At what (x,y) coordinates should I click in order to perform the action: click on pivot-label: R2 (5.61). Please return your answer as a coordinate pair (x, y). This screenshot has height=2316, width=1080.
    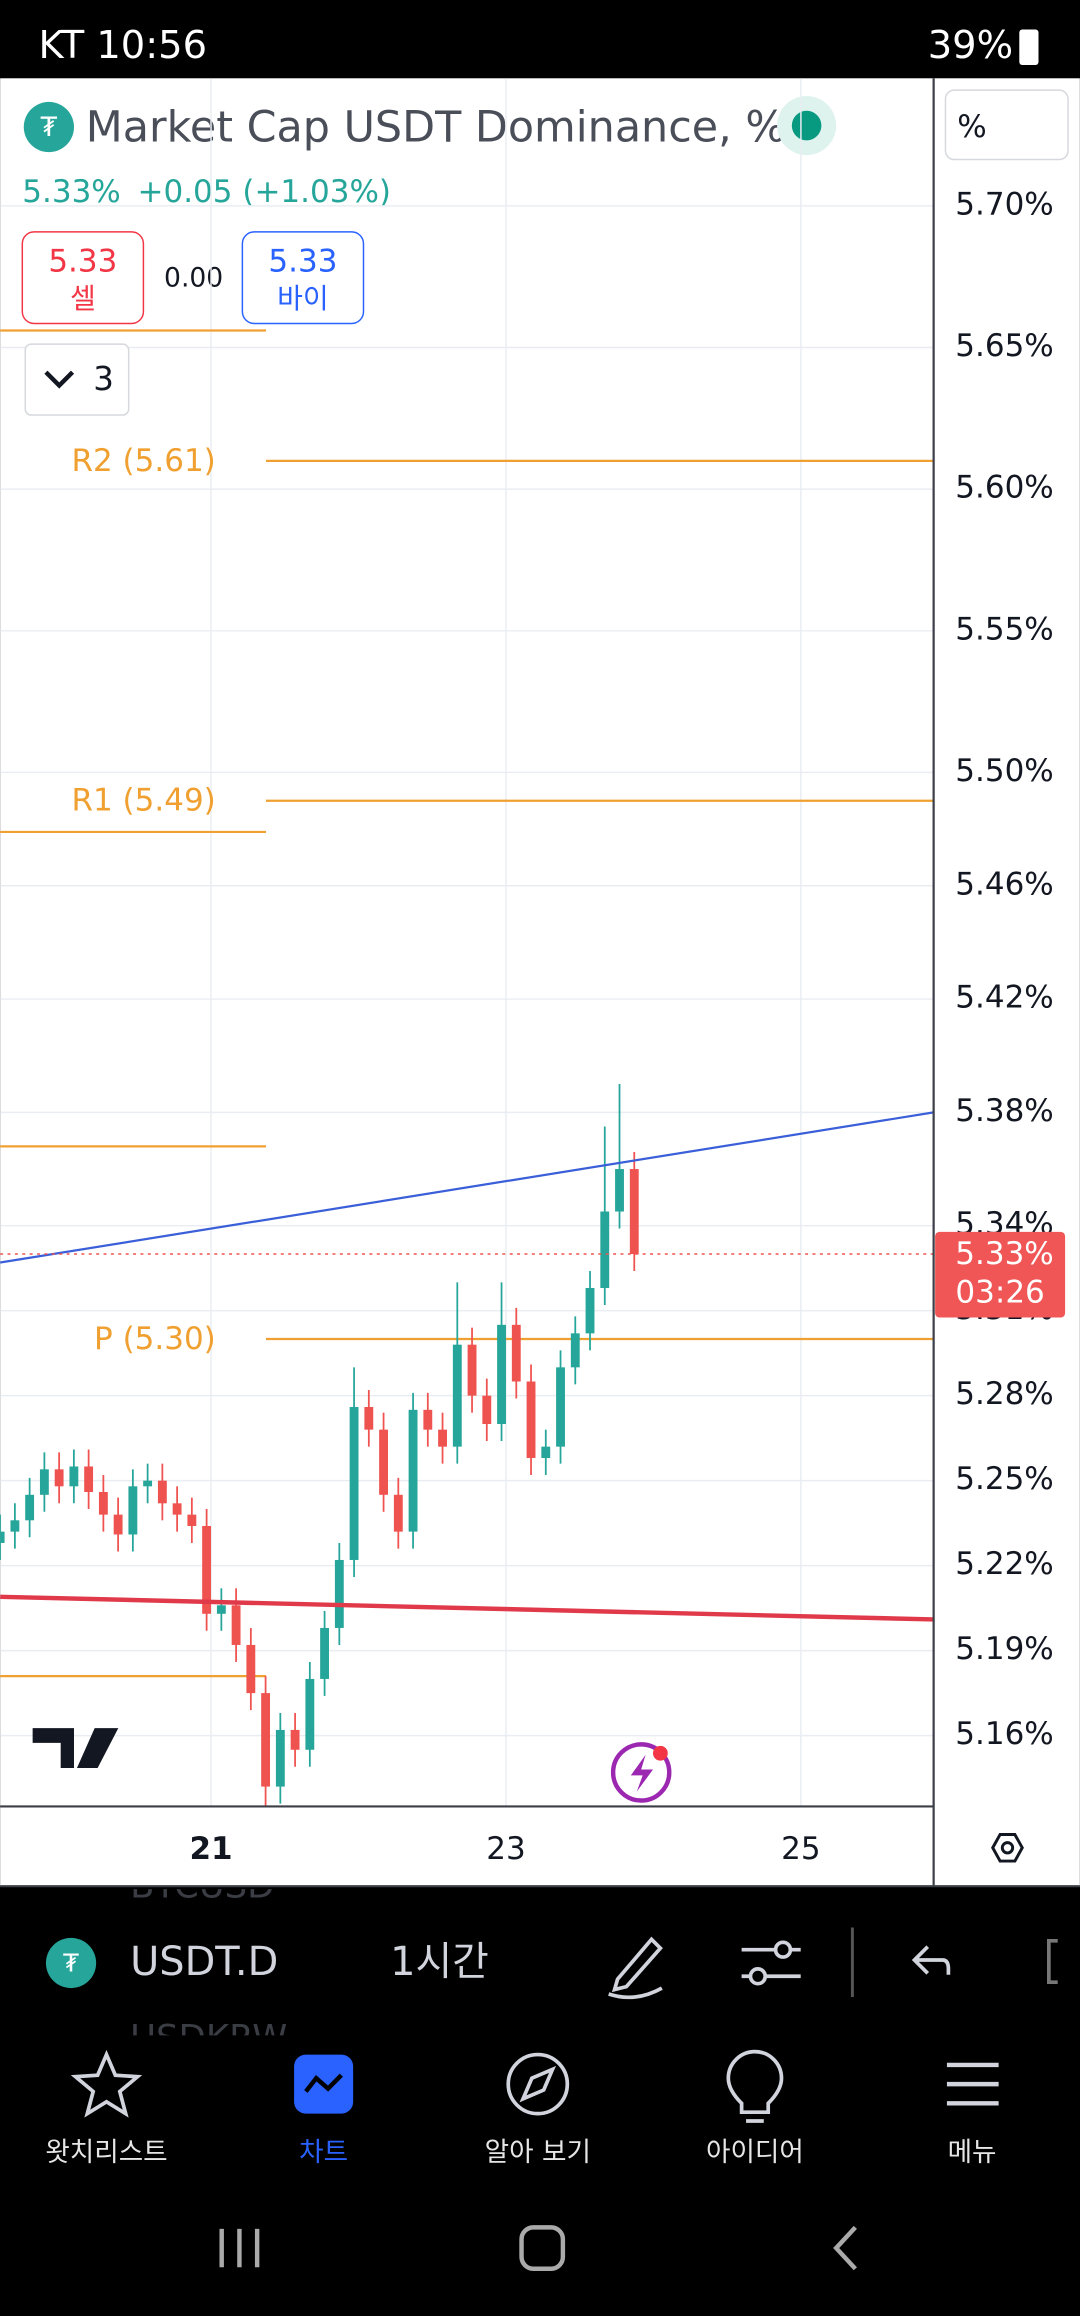
    Looking at the image, I should click on (143, 461).